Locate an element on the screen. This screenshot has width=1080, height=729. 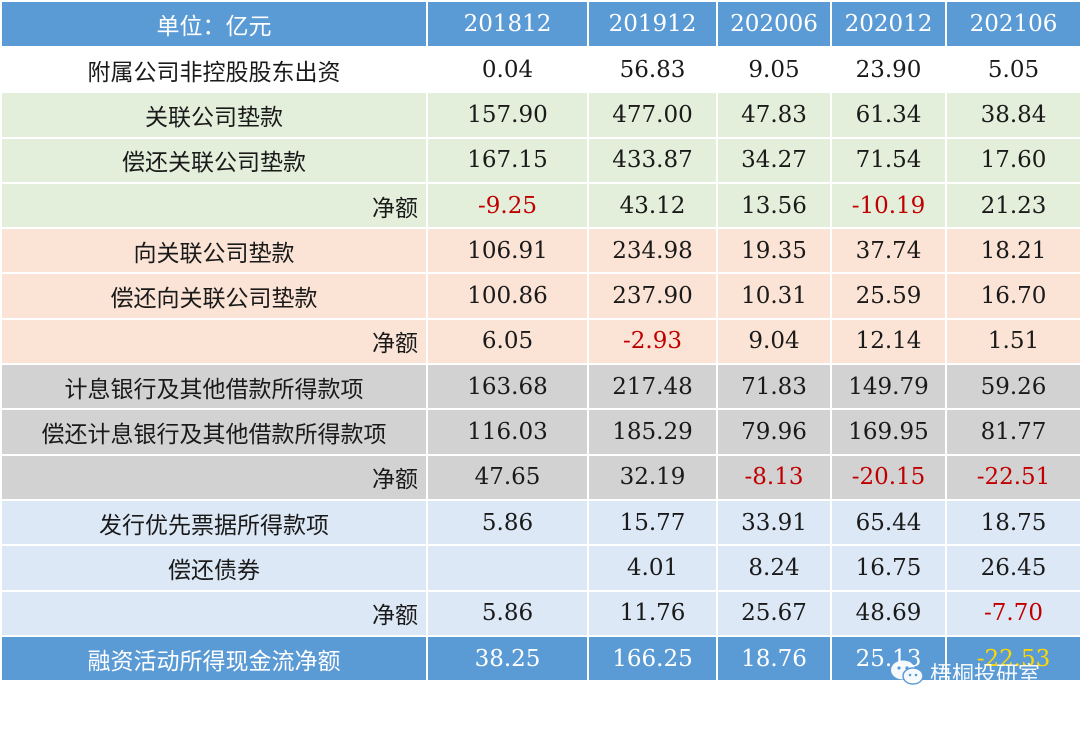
cell-value-negative: -20.15 is located at coordinates (888, 477).